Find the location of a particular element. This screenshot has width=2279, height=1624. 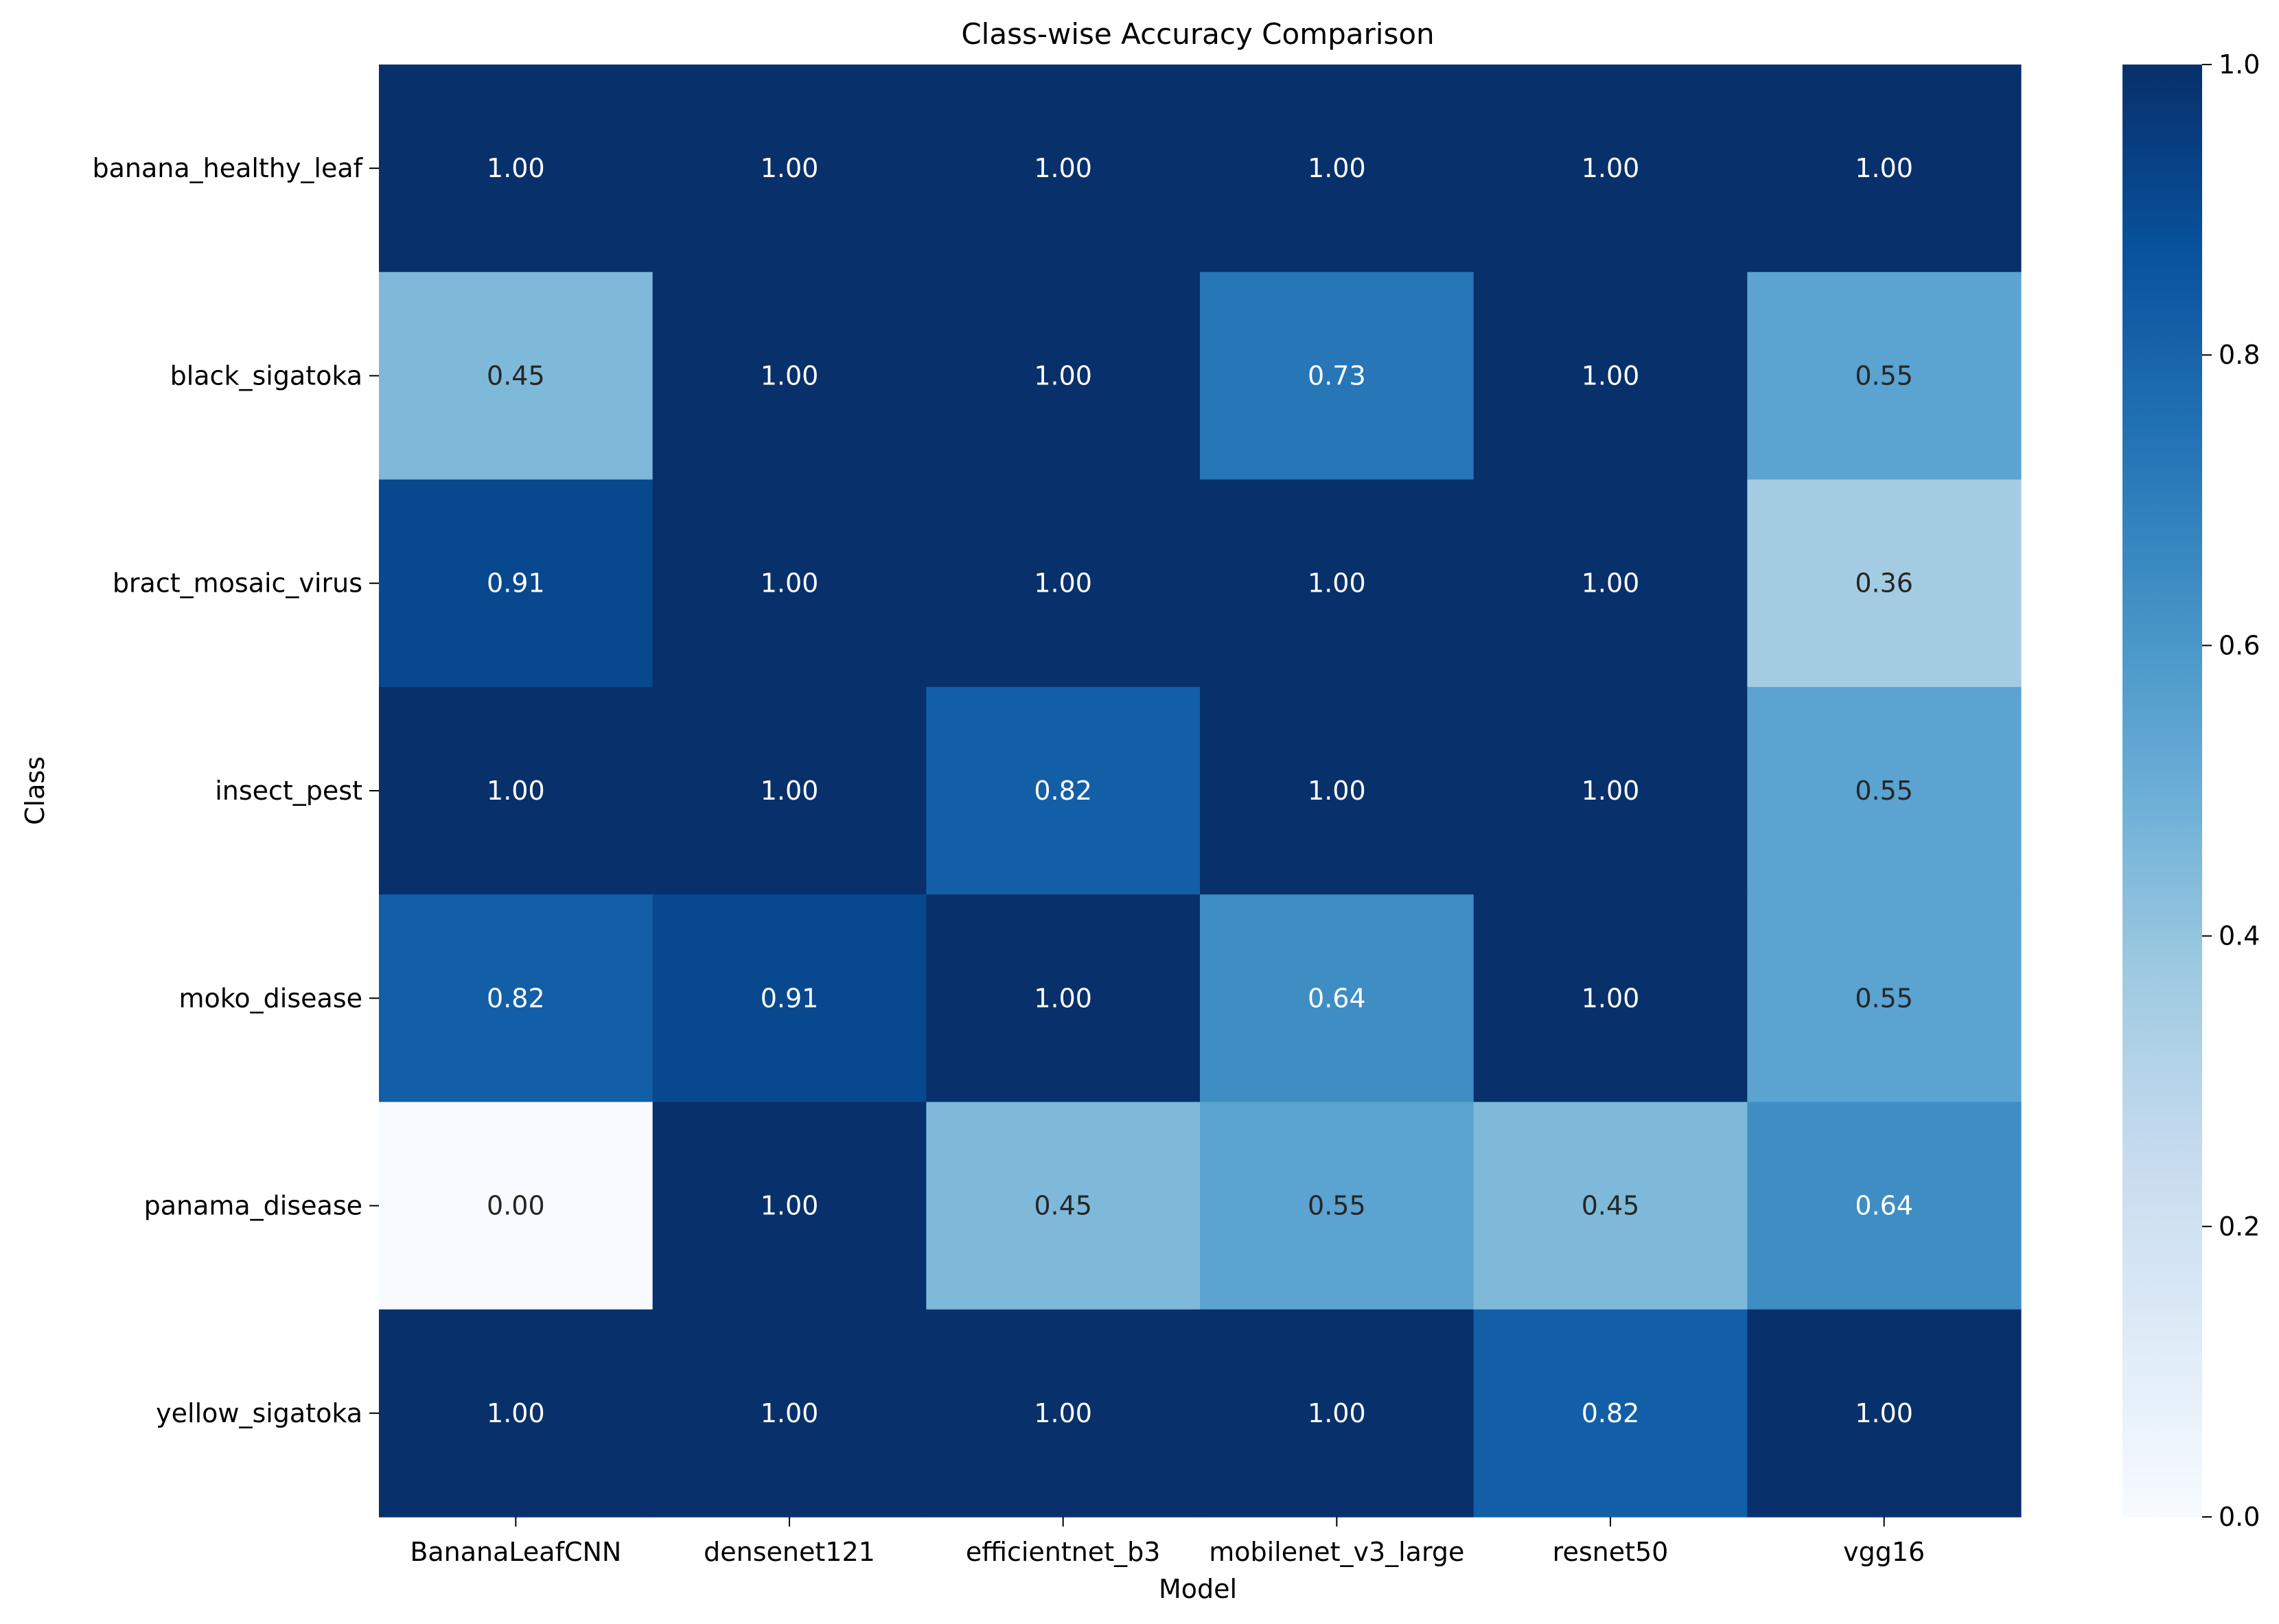

cell-value-label-panama-disease-efficientnet-b3: 0.45 is located at coordinates (1063, 1206).